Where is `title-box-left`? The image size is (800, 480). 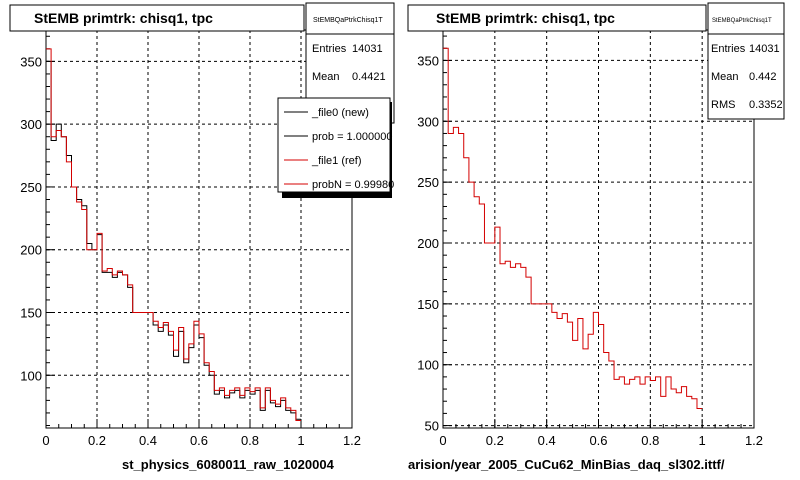
title-box-left is located at coordinates (157, 18).